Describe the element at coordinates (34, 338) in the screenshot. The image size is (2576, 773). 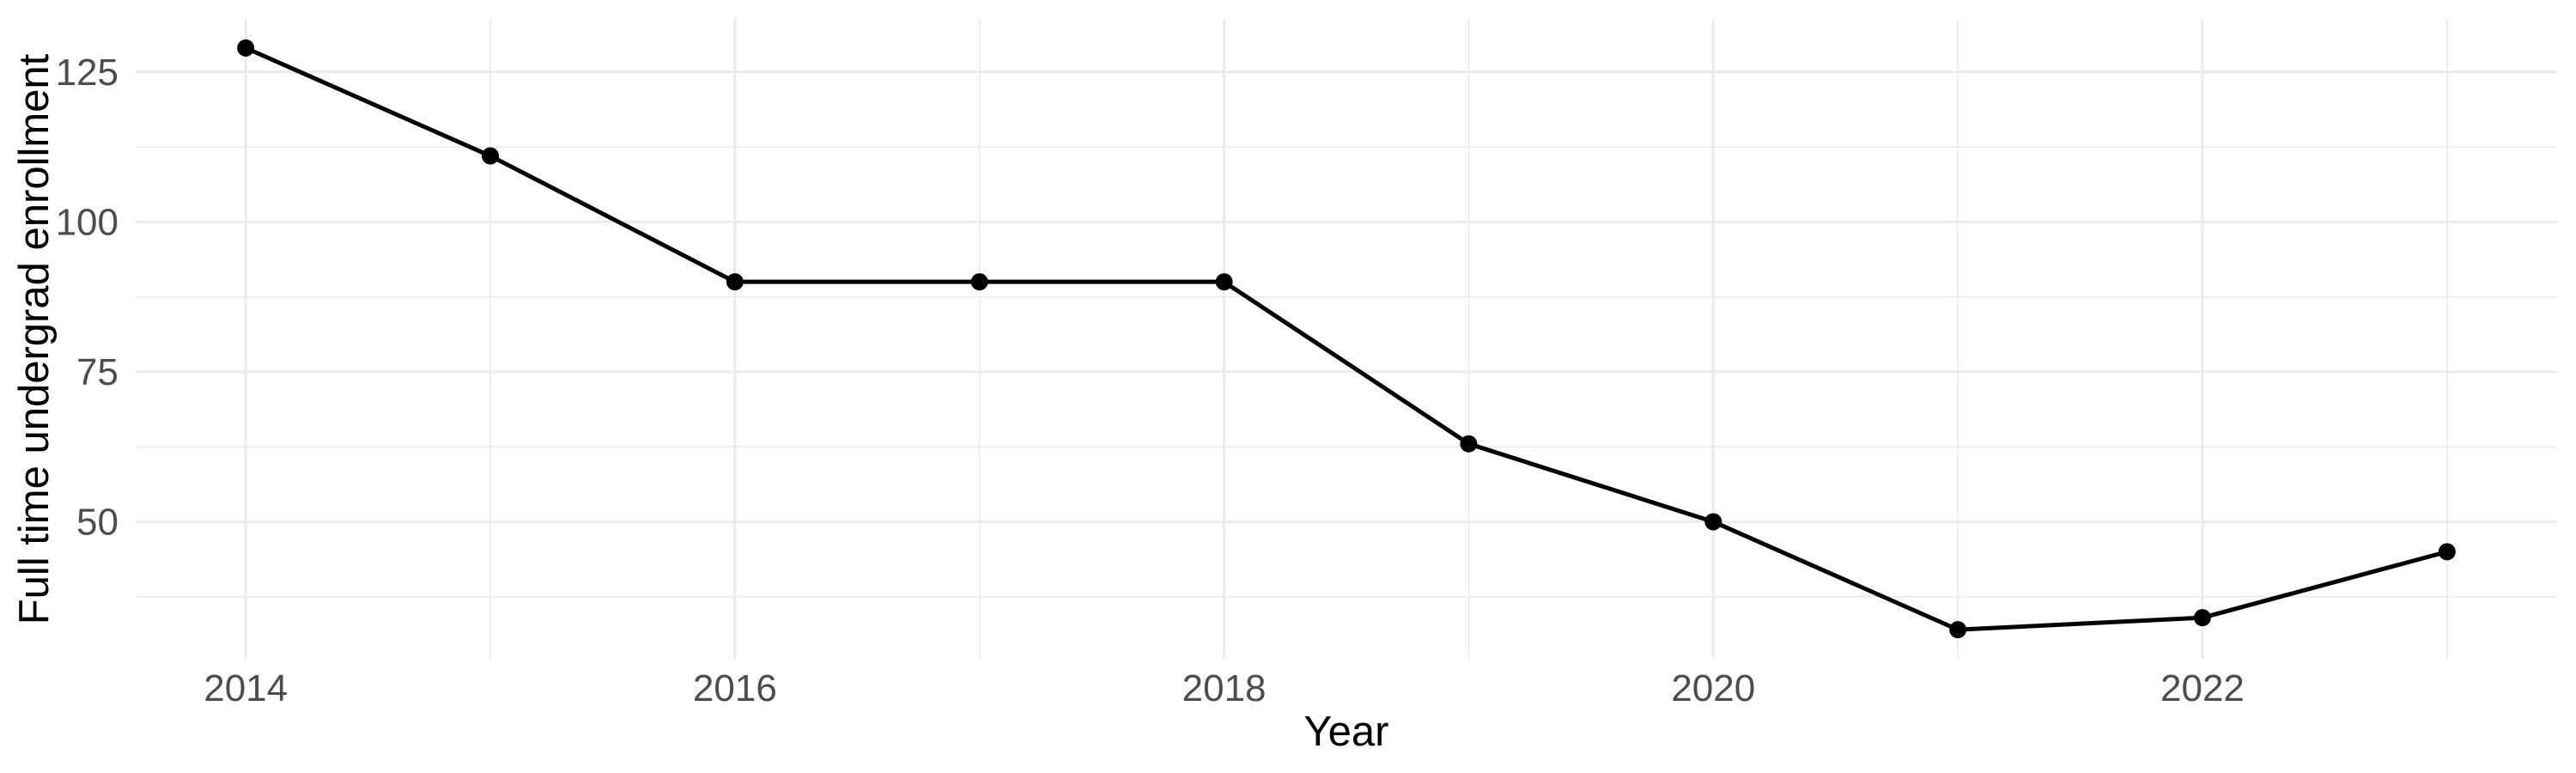
I see `y-axis-title: Full time undergrad enrollment` at that location.